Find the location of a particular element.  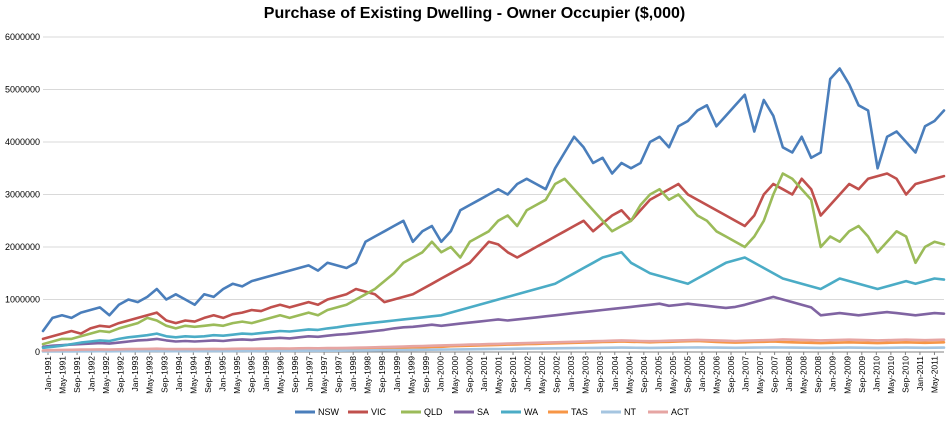

x-tick-label: May-1997 is located at coordinates (324, 375).